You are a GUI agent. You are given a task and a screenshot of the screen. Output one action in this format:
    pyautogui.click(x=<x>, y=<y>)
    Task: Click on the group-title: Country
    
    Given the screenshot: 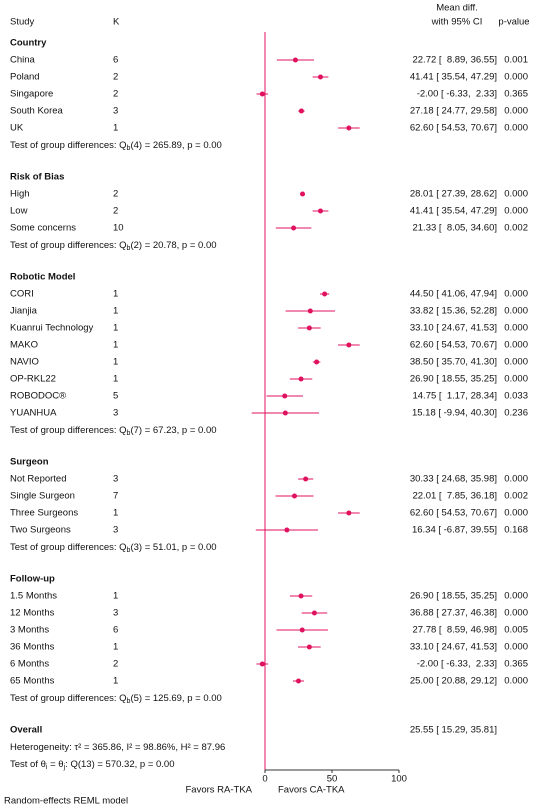 What is the action you would take?
    pyautogui.click(x=28, y=43)
    